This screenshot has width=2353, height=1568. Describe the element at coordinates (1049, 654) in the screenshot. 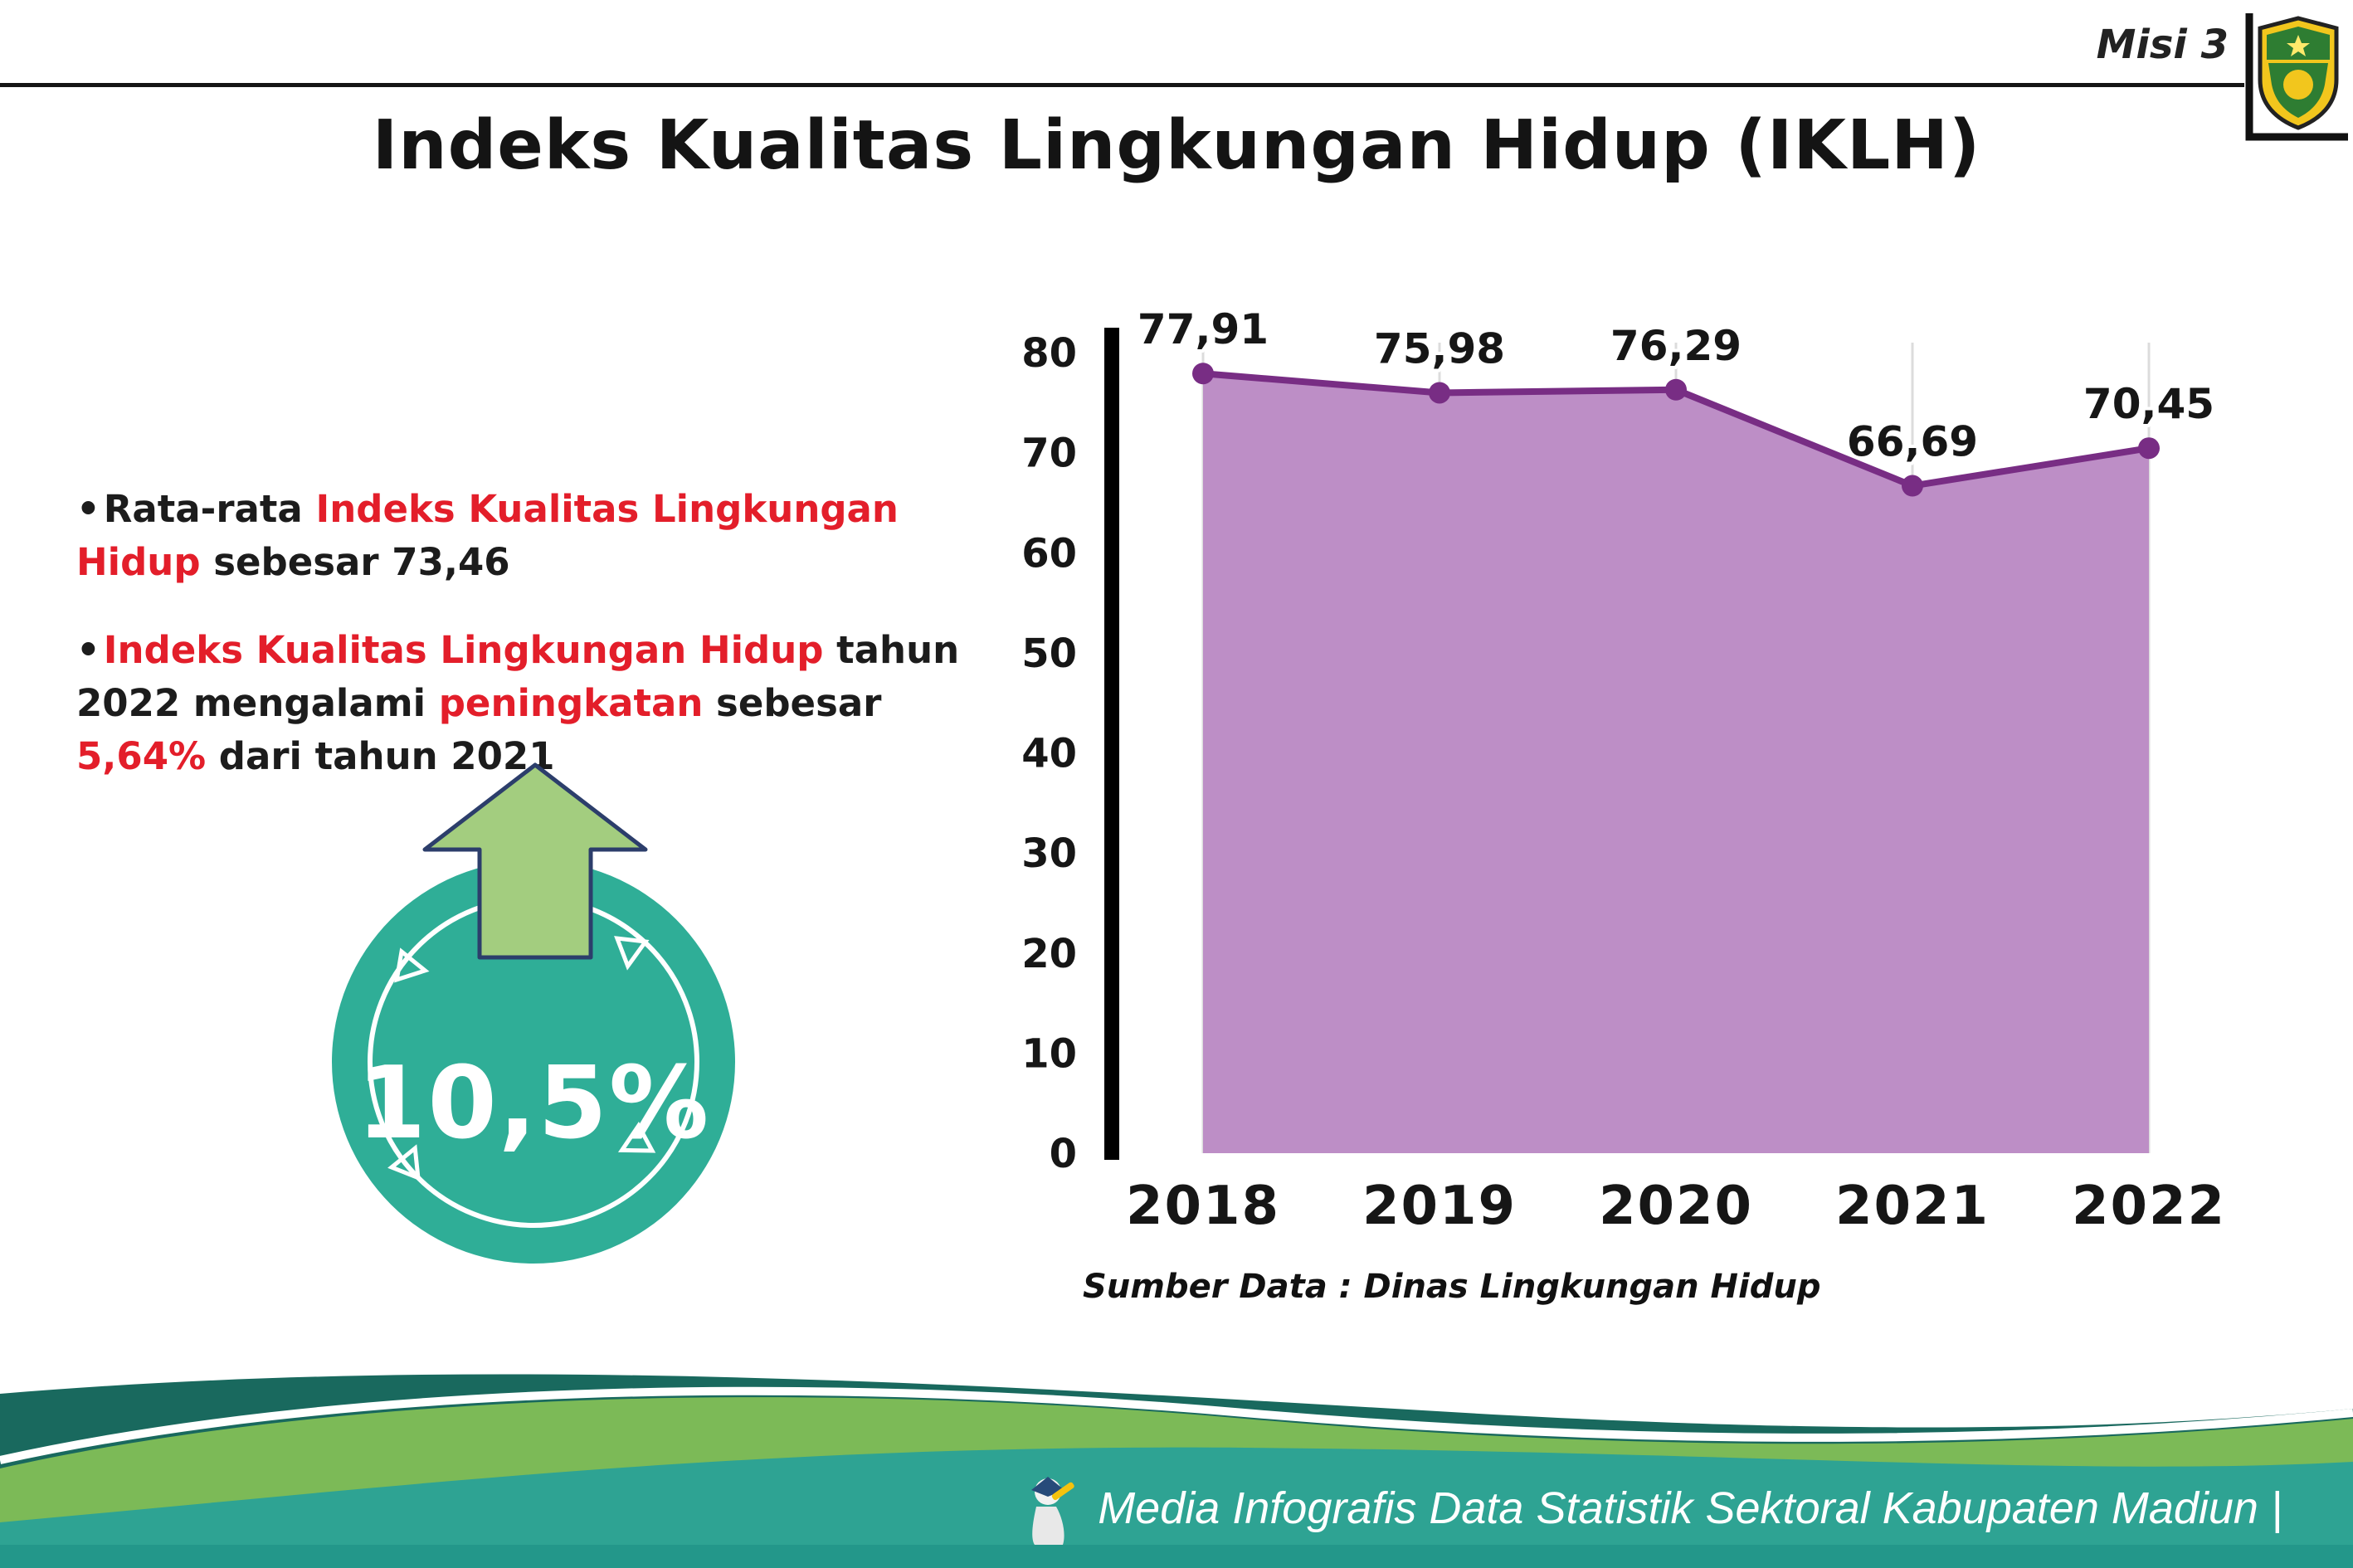

I see `svg-text: 50` at that location.